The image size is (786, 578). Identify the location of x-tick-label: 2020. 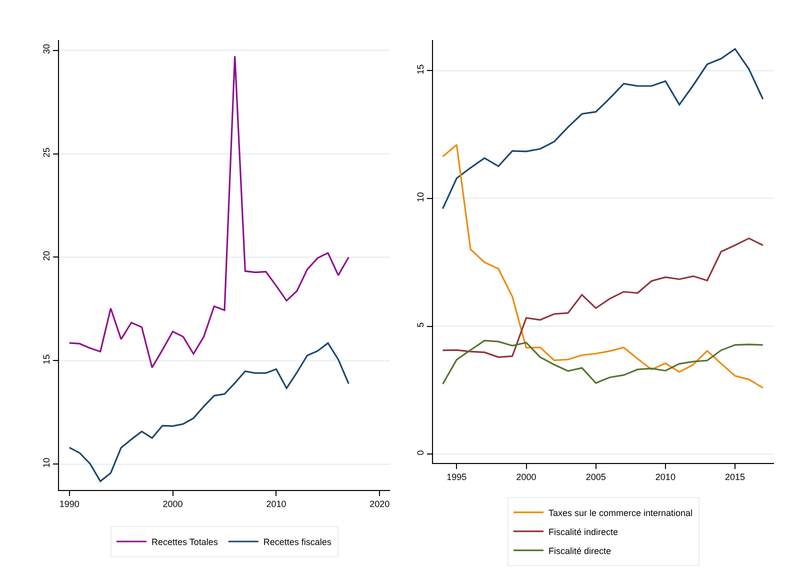
(380, 503).